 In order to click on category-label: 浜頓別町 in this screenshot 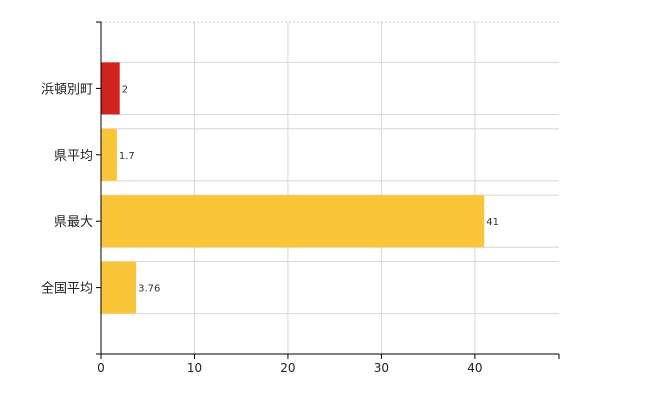, I will do `click(67, 89)`.